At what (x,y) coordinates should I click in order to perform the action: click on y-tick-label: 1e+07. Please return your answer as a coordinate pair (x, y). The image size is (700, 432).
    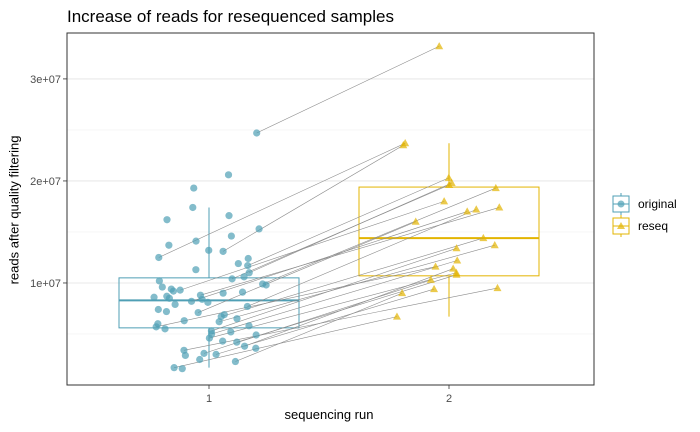
    Looking at the image, I should click on (45, 284).